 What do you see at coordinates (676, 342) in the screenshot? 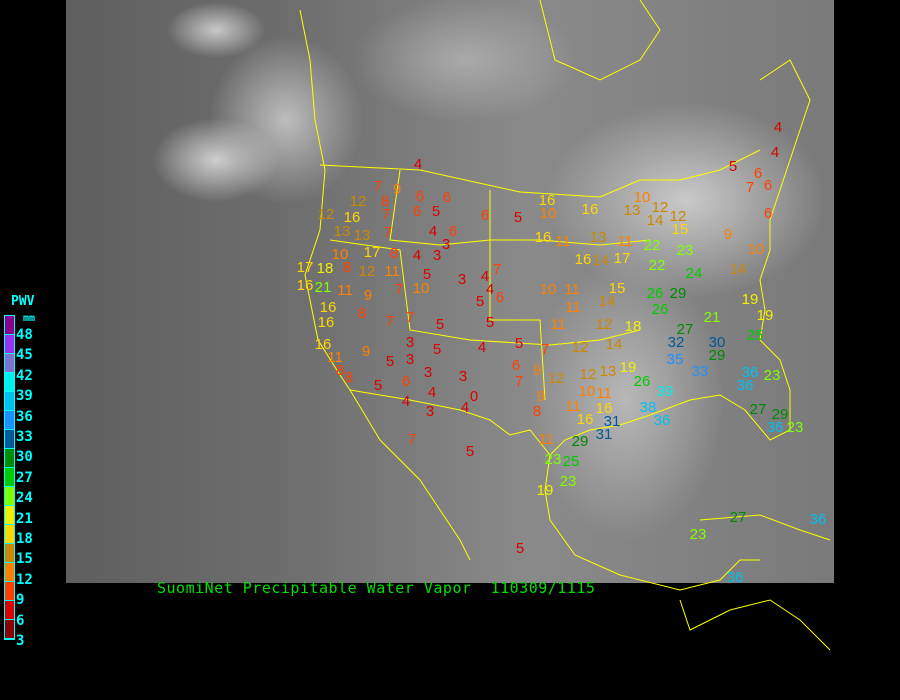
I see `station-pwv-value: 32` at bounding box center [676, 342].